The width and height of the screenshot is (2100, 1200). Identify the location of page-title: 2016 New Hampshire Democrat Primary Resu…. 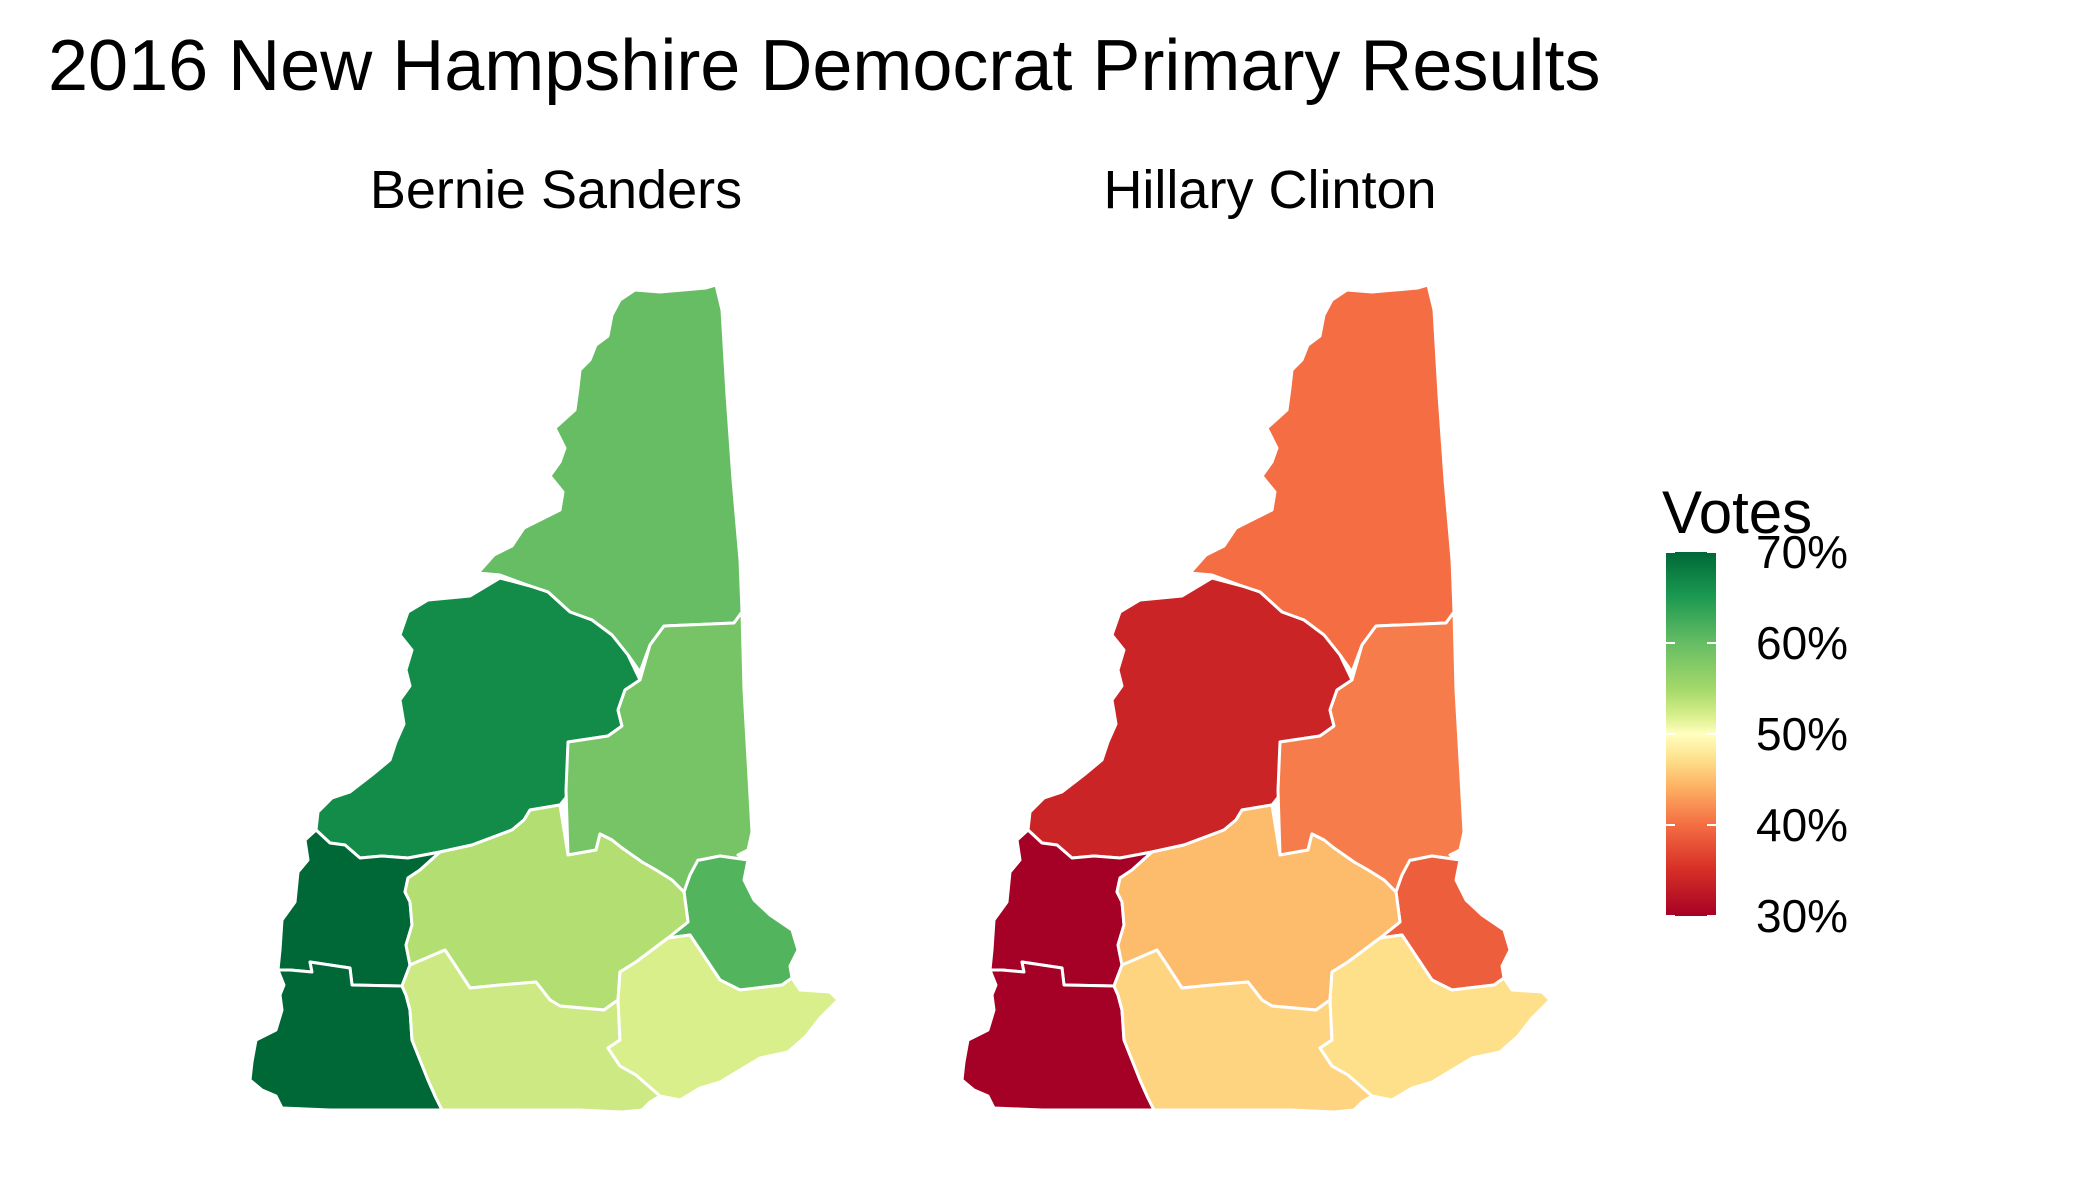
(824, 66).